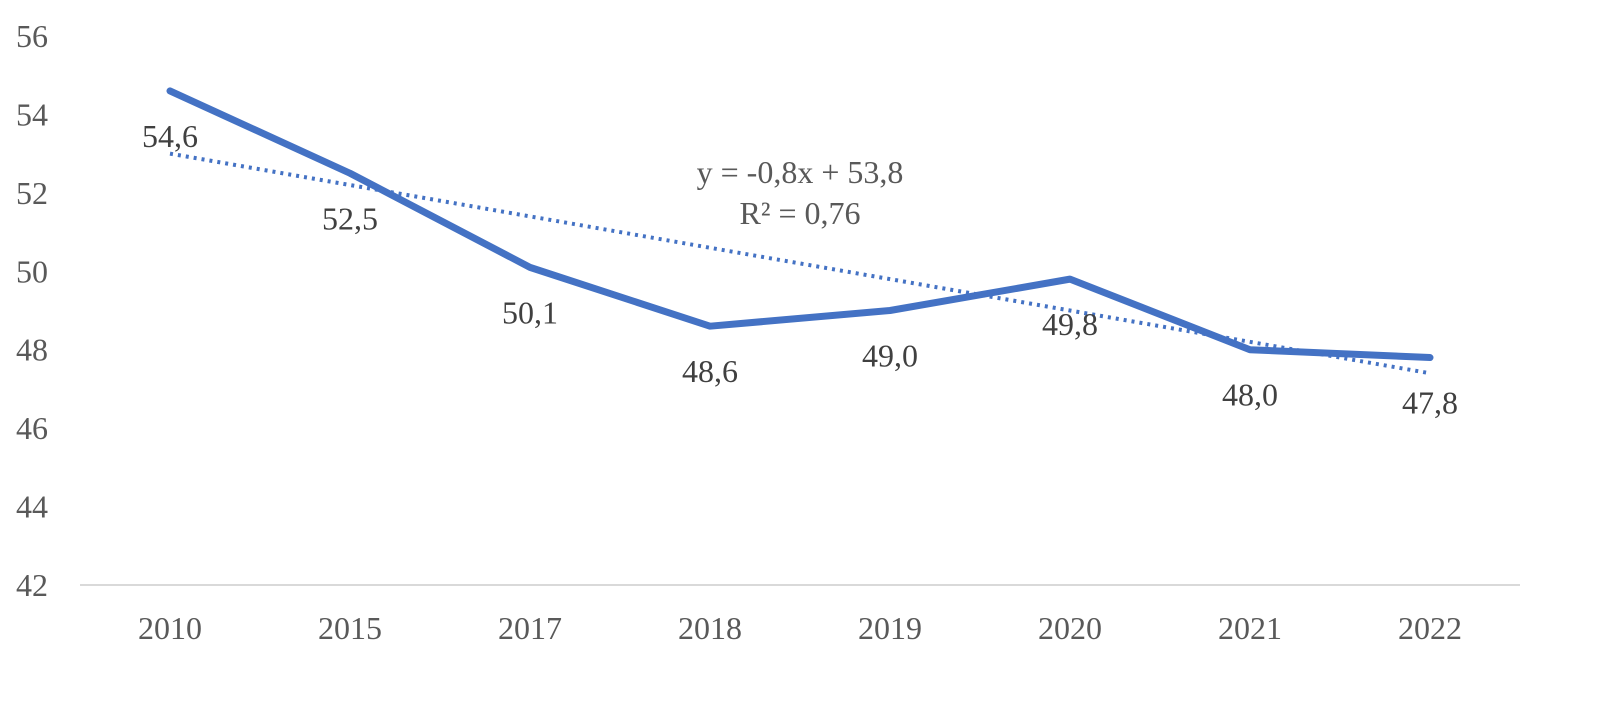 This screenshot has height=704, width=1612. Describe the element at coordinates (32, 271) in the screenshot. I see `y-tick-label: 50` at that location.